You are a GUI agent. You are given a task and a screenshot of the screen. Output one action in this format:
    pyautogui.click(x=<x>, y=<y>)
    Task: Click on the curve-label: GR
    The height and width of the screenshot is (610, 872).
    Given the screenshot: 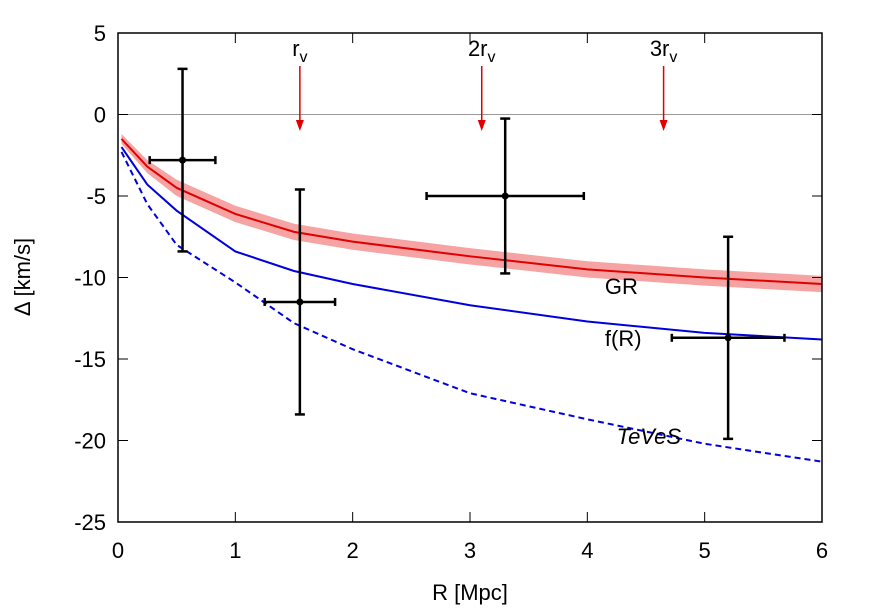 What is the action you would take?
    pyautogui.click(x=621, y=286)
    